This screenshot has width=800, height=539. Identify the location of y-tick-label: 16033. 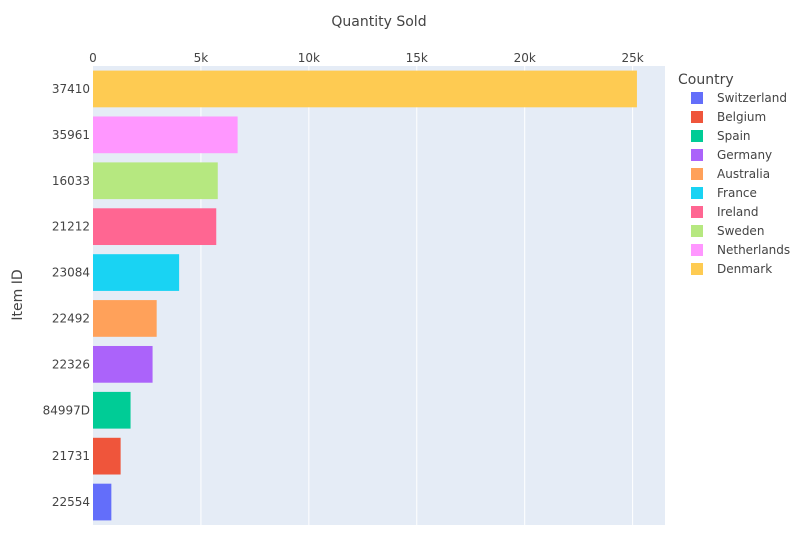
(71, 181).